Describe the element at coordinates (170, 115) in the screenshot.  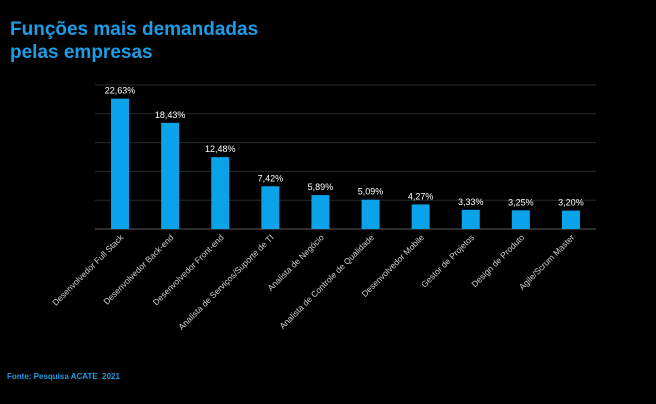
I see `data-label: 18,43%` at that location.